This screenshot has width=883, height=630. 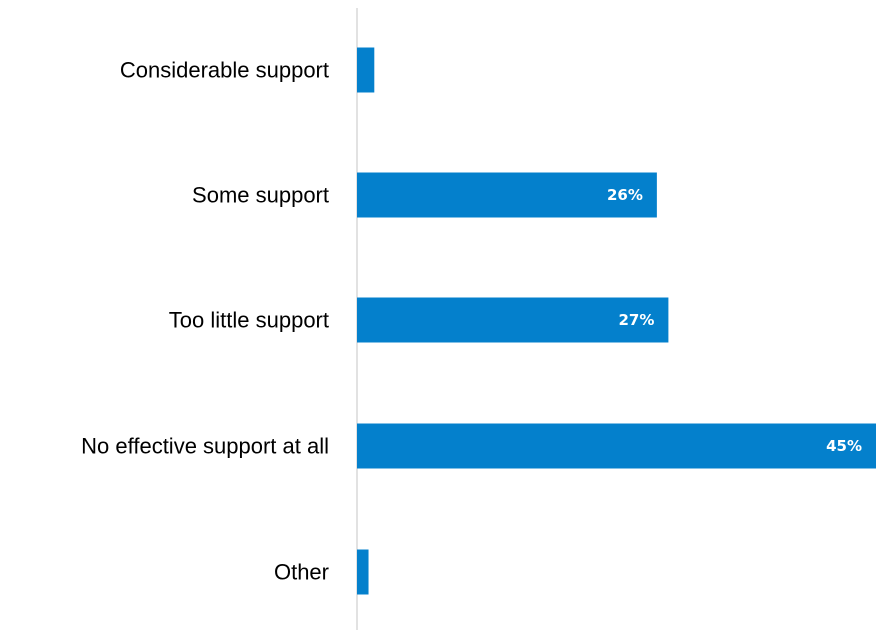 What do you see at coordinates (844, 446) in the screenshot?
I see `value-label-no-effective-support-at-all: 45%` at bounding box center [844, 446].